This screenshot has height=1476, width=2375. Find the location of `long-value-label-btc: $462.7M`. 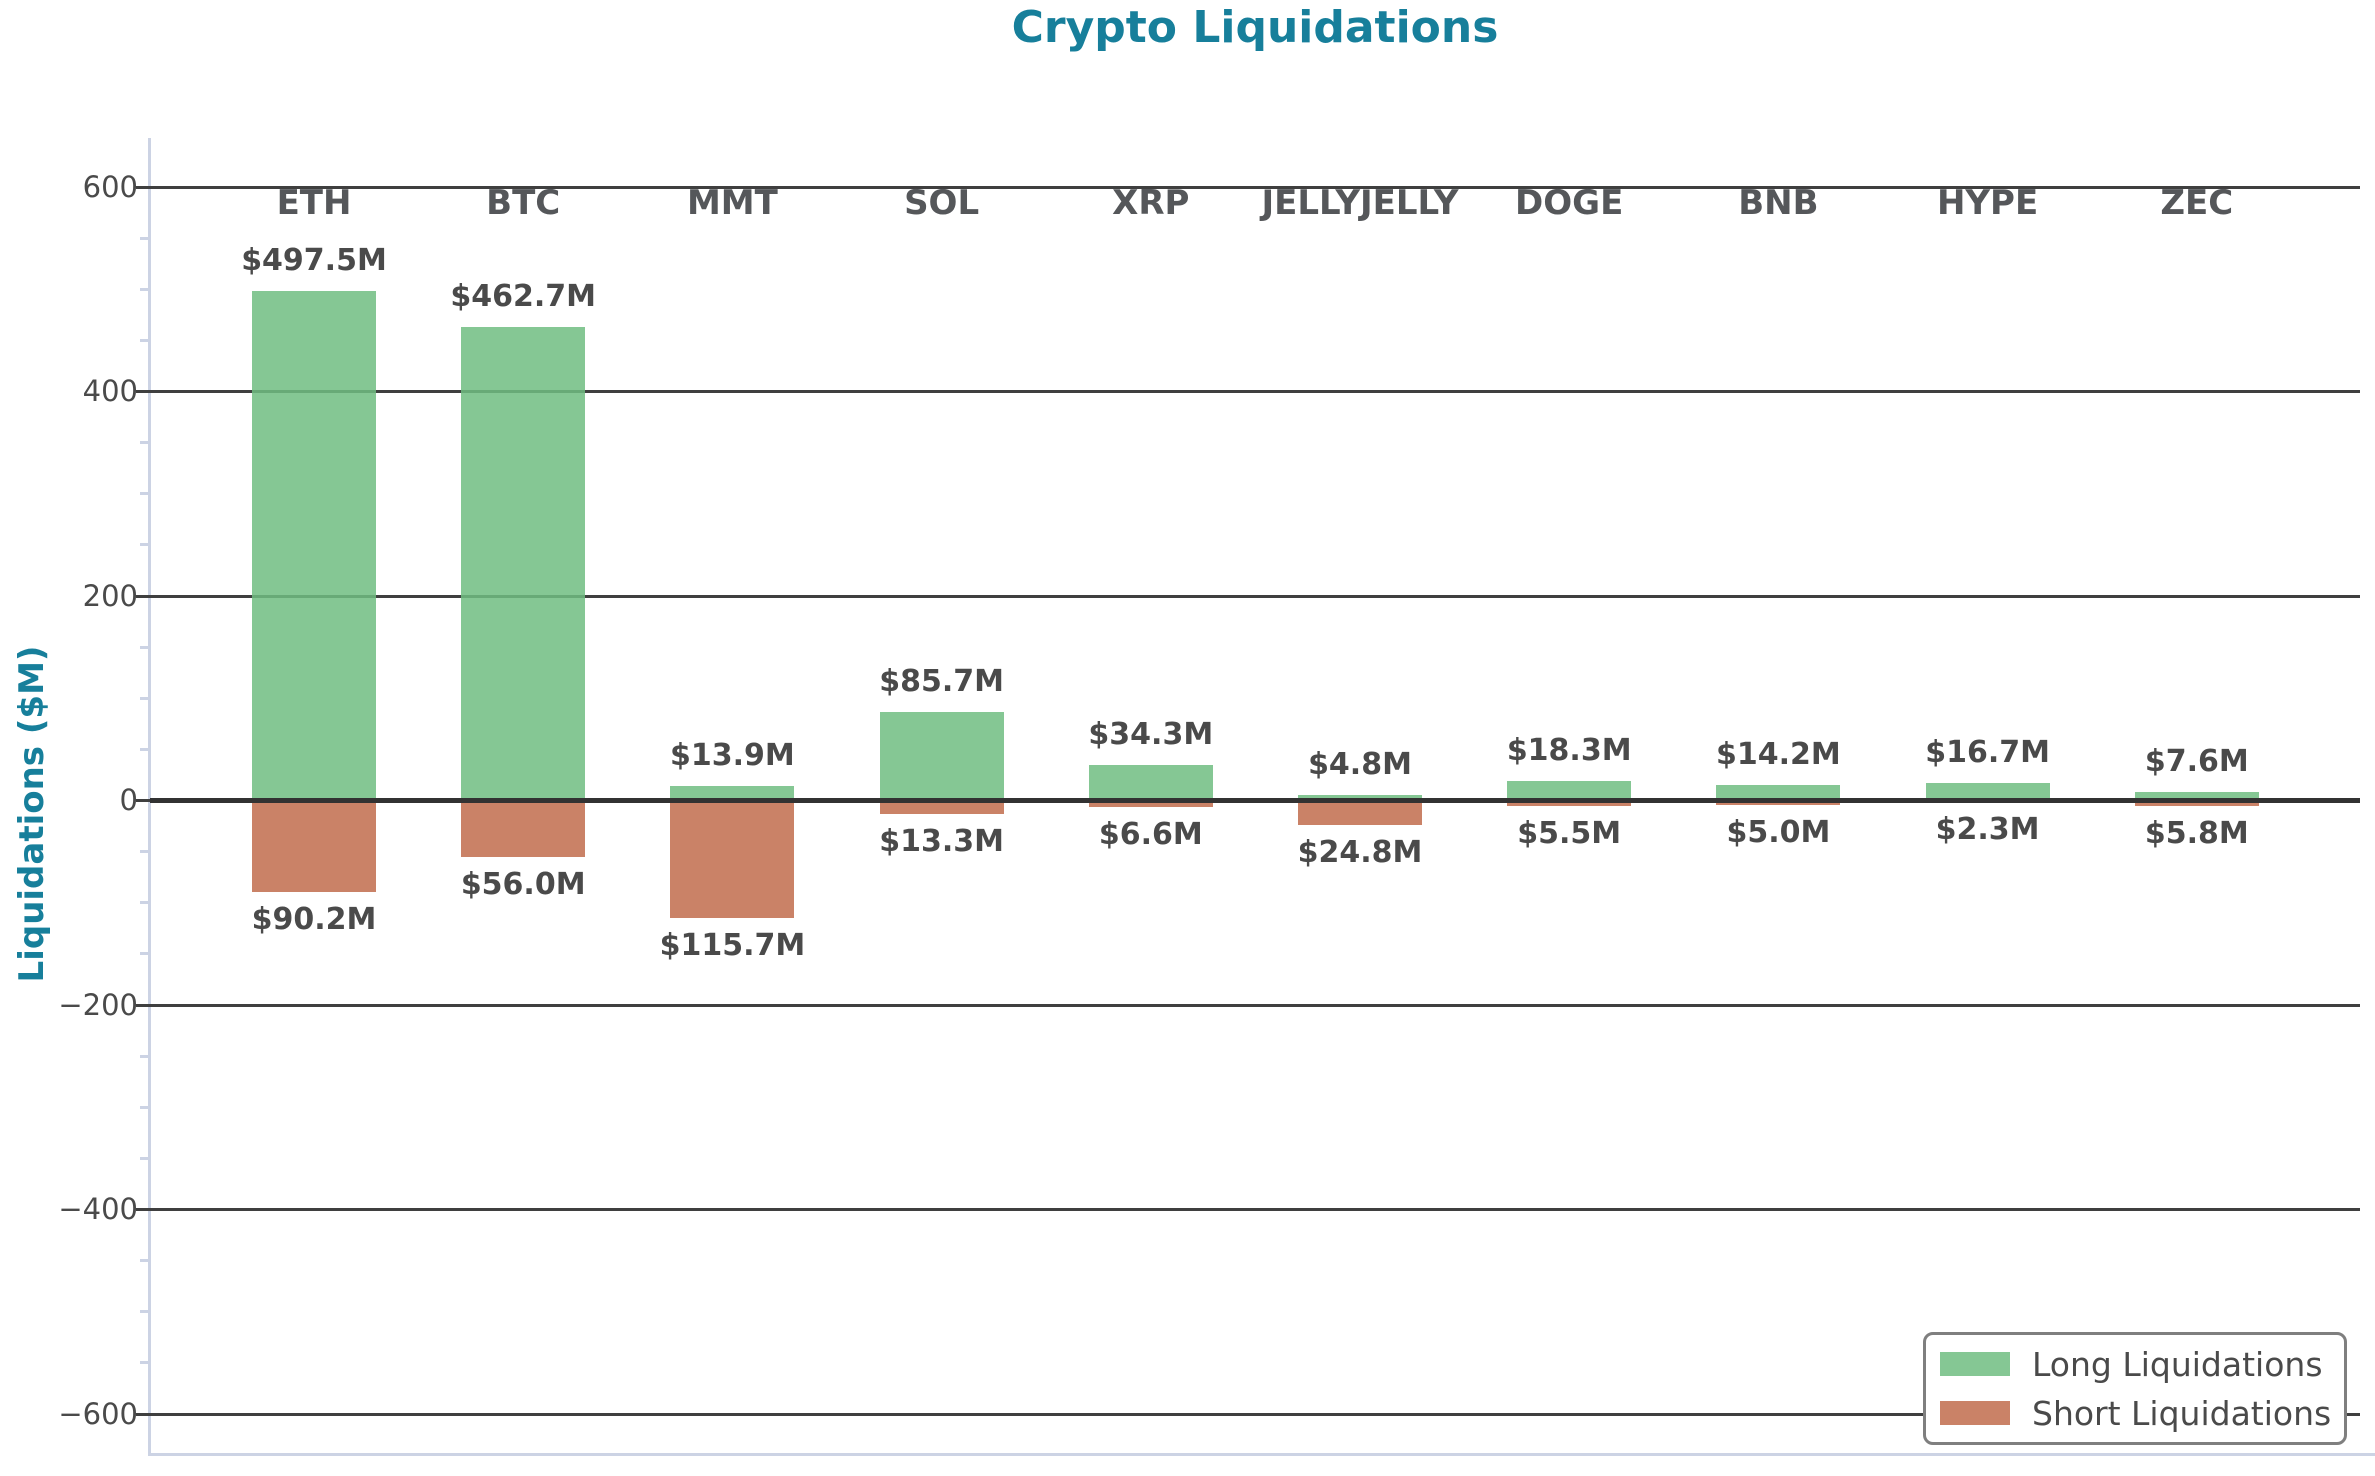

long-value-label-btc: $462.7M is located at coordinates (523, 296).